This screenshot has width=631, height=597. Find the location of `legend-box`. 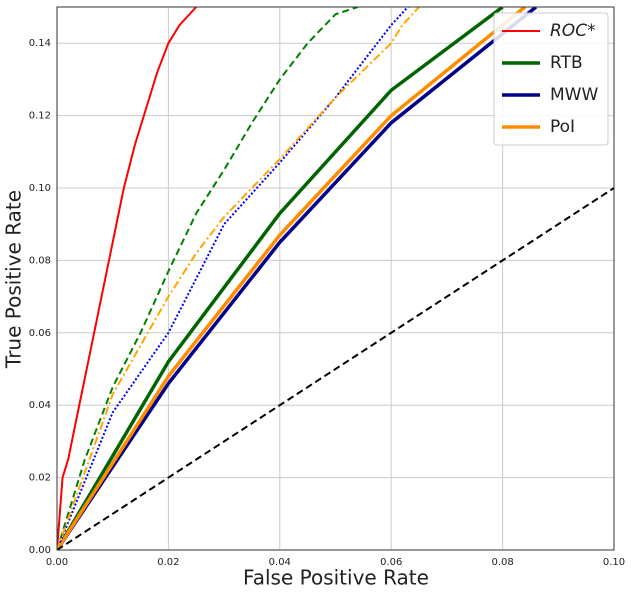

legend-box is located at coordinates (551, 79).